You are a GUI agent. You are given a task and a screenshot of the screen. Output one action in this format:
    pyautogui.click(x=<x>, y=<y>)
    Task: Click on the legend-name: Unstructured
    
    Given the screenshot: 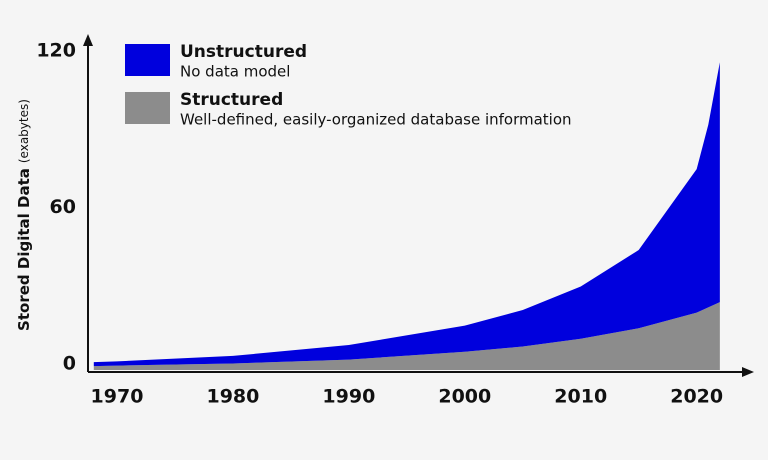 What is the action you would take?
    pyautogui.click(x=243, y=52)
    